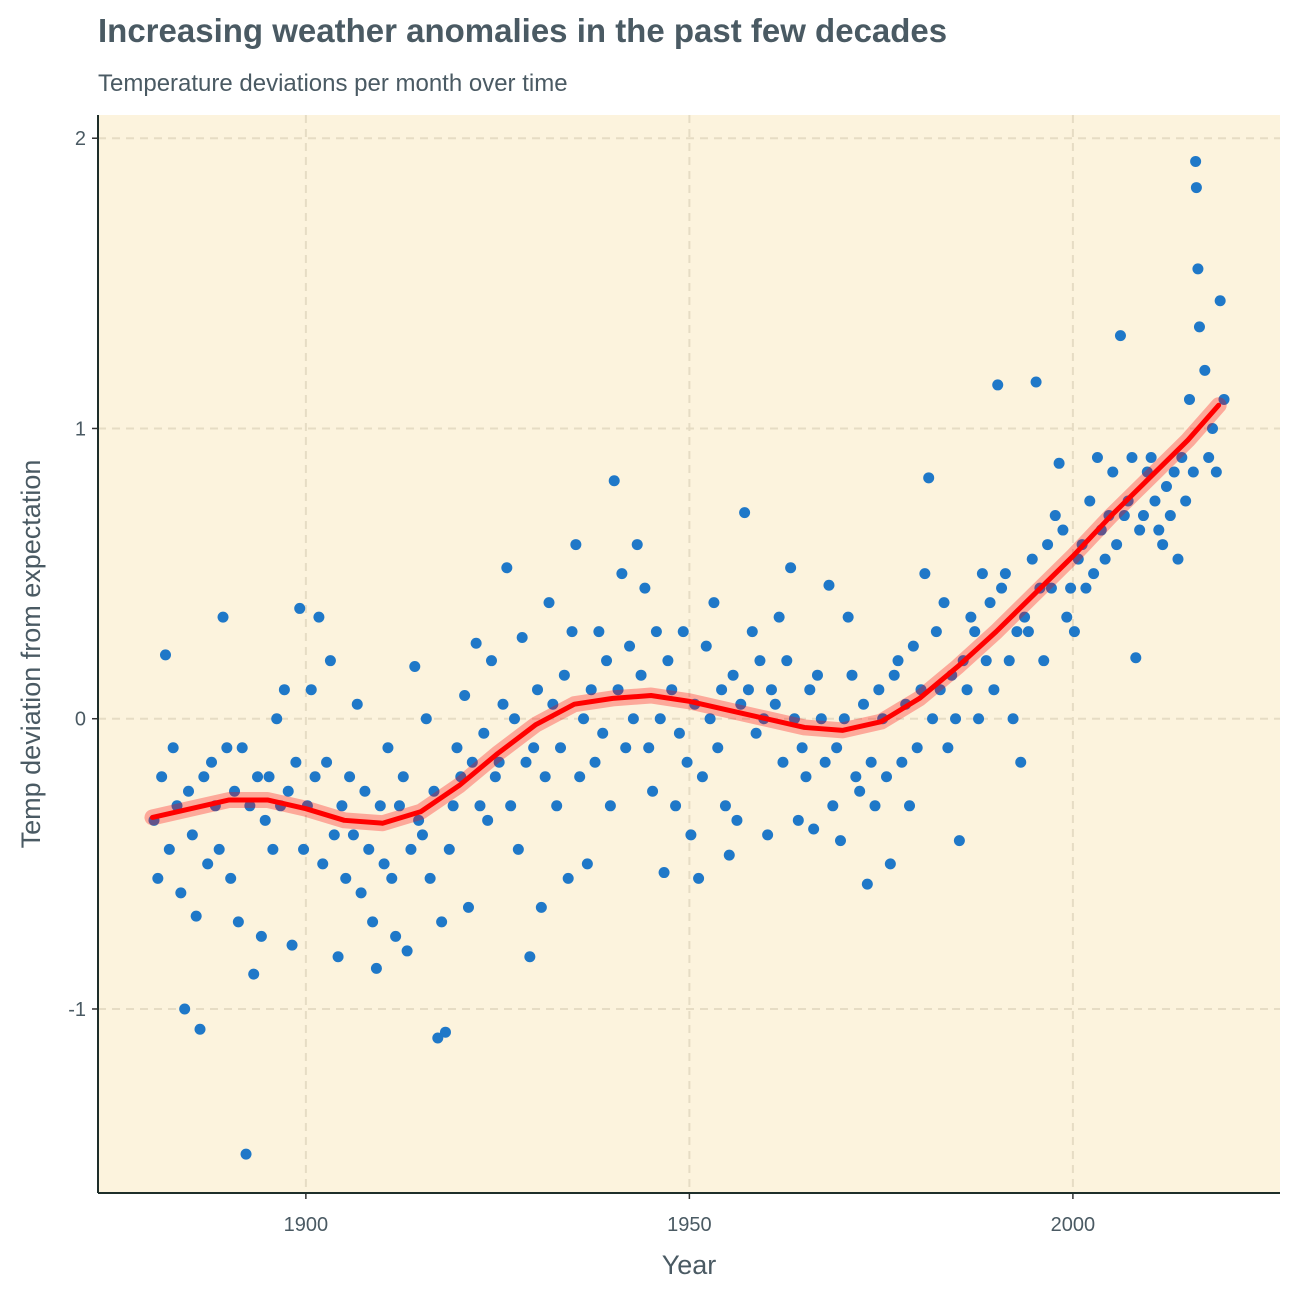 The height and width of the screenshot is (1301, 1296). What do you see at coordinates (77, 1010) in the screenshot?
I see `y-tick-label: -1` at bounding box center [77, 1010].